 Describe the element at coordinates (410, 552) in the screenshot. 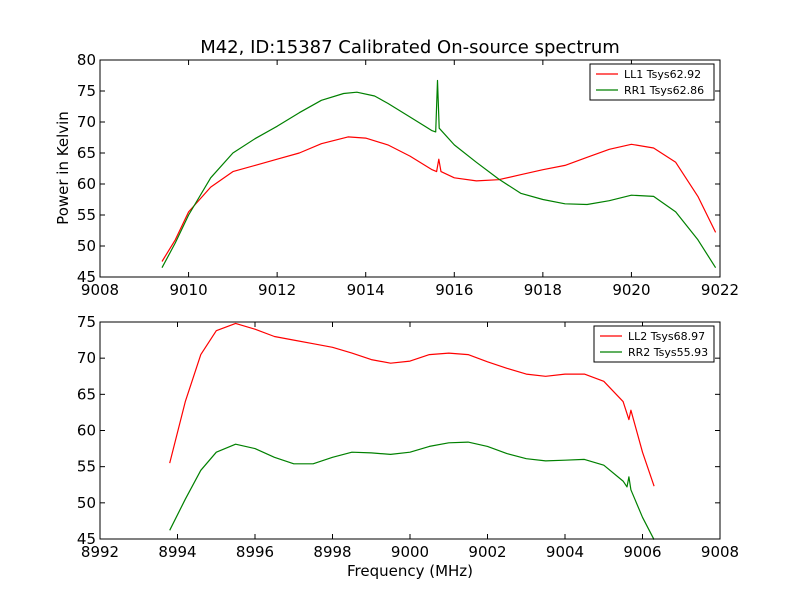

I see `bottom-x-tick-label: 9000` at that location.